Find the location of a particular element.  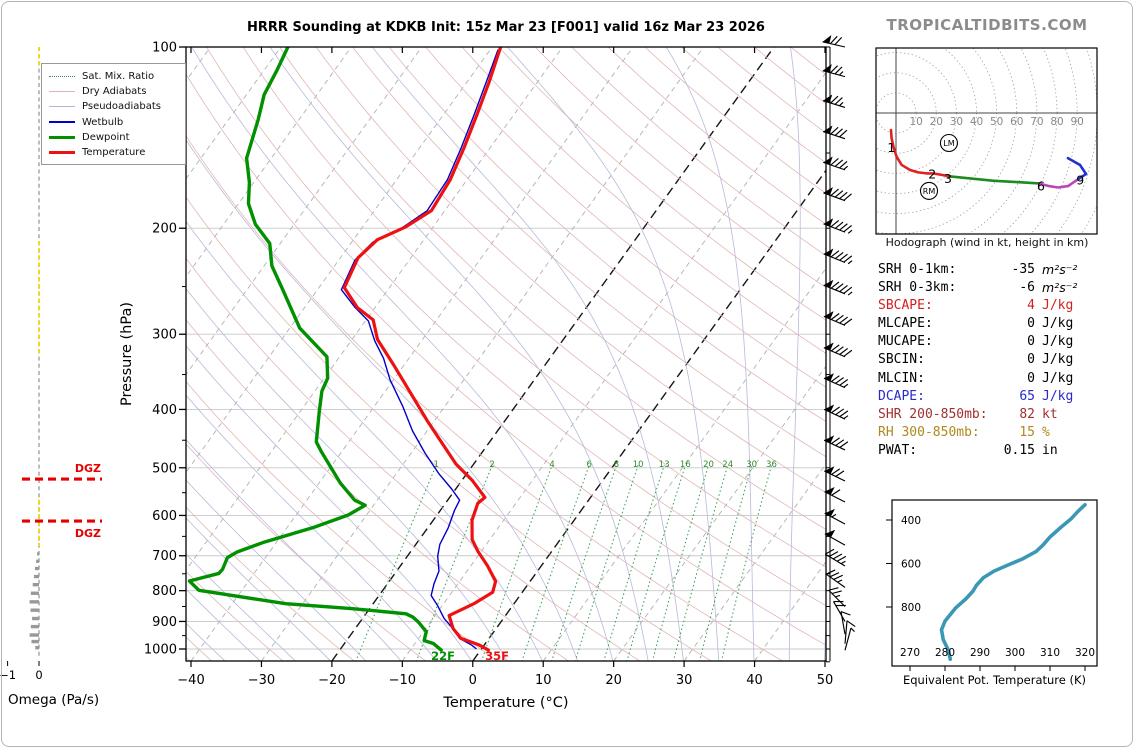

hodo-height-mark: 6 is located at coordinates (1041, 185).